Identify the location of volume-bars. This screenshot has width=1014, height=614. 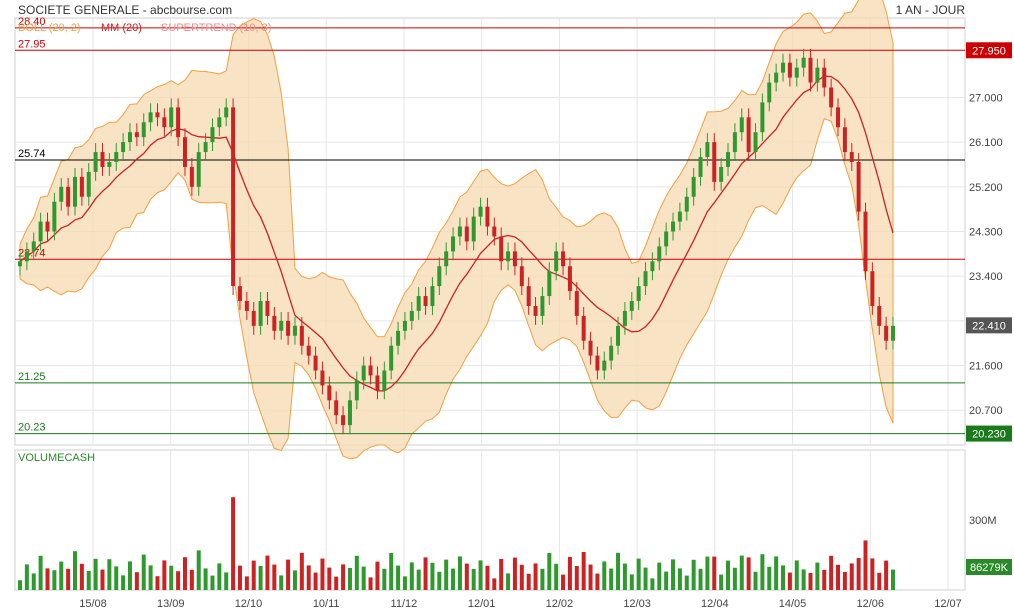
(456, 543).